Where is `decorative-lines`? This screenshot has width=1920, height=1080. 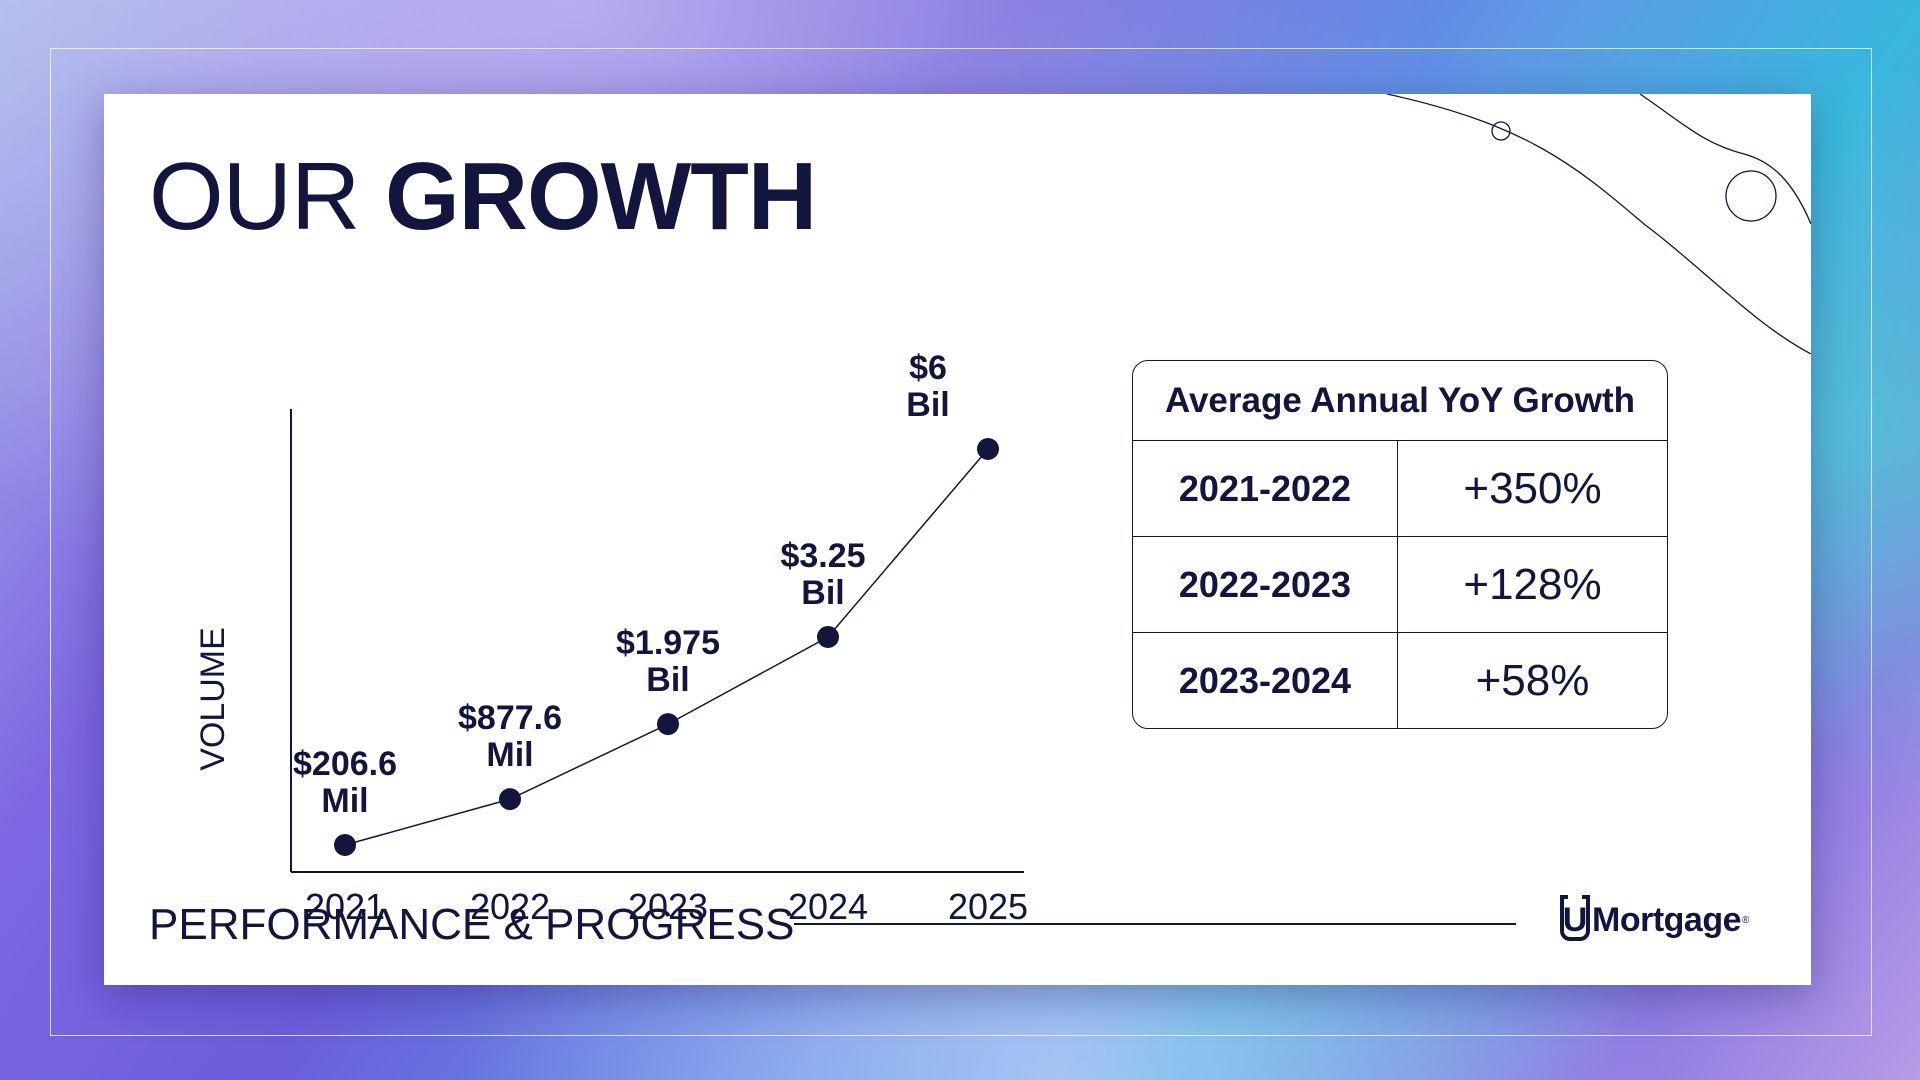
decorative-lines is located at coordinates (1598, 224).